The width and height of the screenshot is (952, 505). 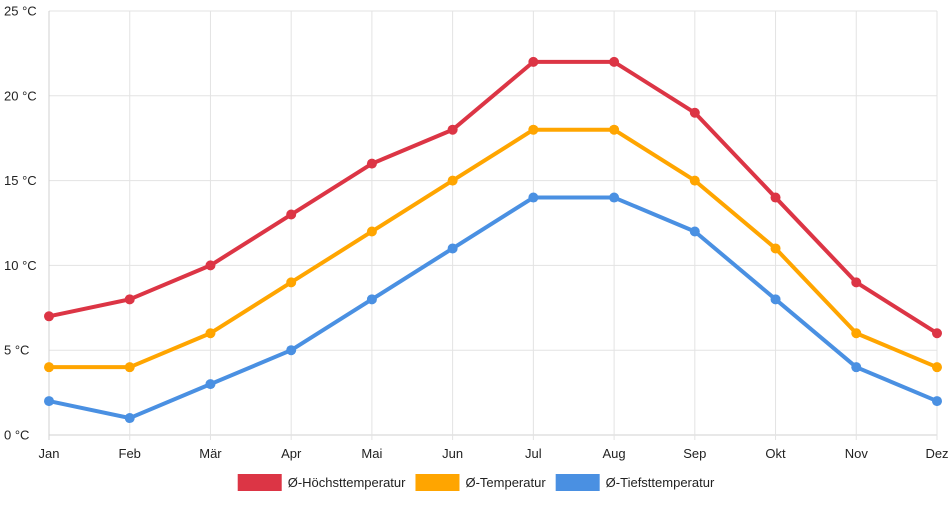 What do you see at coordinates (291, 453) in the screenshot?
I see `x-tick-label: Apr` at bounding box center [291, 453].